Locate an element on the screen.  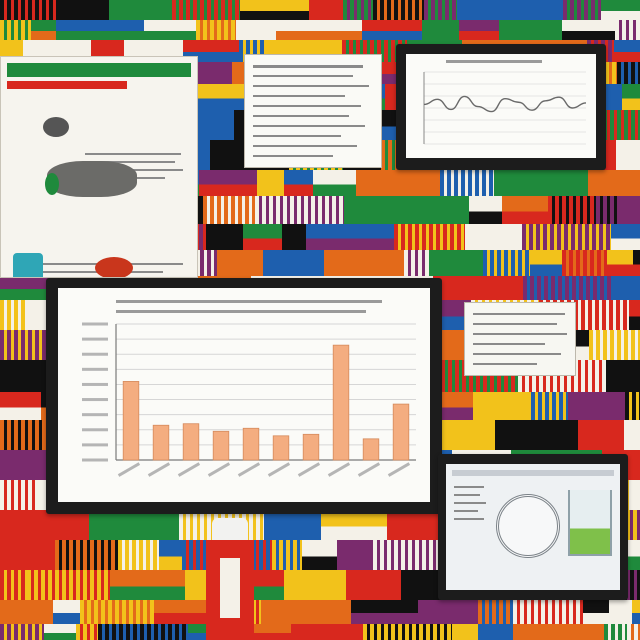
lab-monitor is located at coordinates (533, 527).